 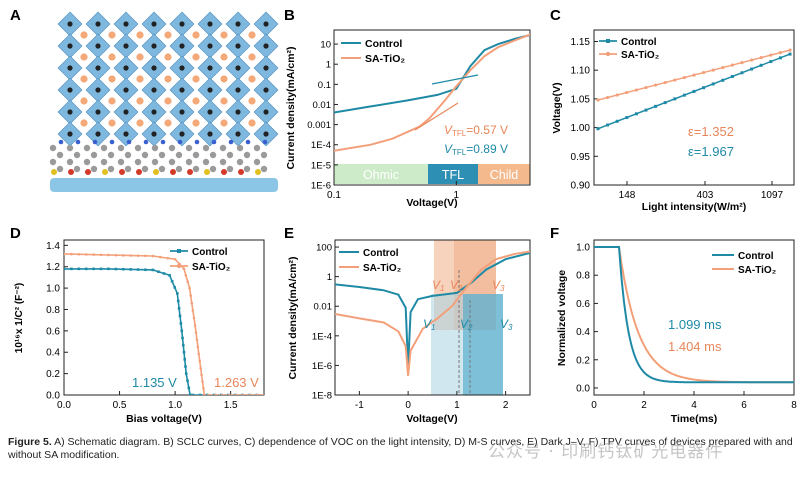 What do you see at coordinates (321, 145) in the screenshot?
I see `y-tick-label-b: 1E-4` at bounding box center [321, 145].